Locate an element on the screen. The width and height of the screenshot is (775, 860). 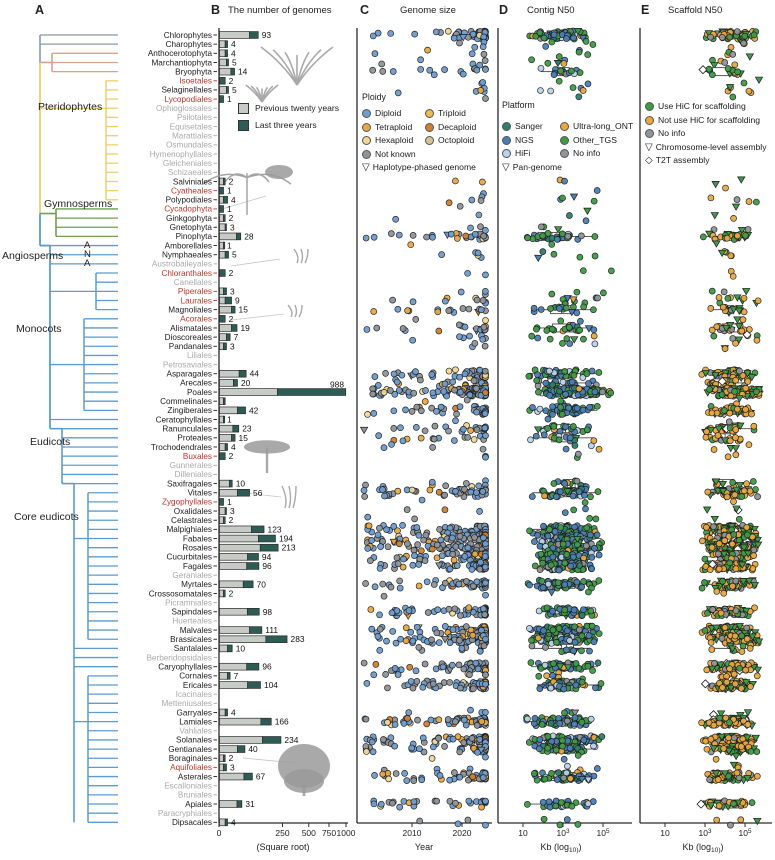
axis-caption-e: Kb (log10)) is located at coordinates (702, 848).